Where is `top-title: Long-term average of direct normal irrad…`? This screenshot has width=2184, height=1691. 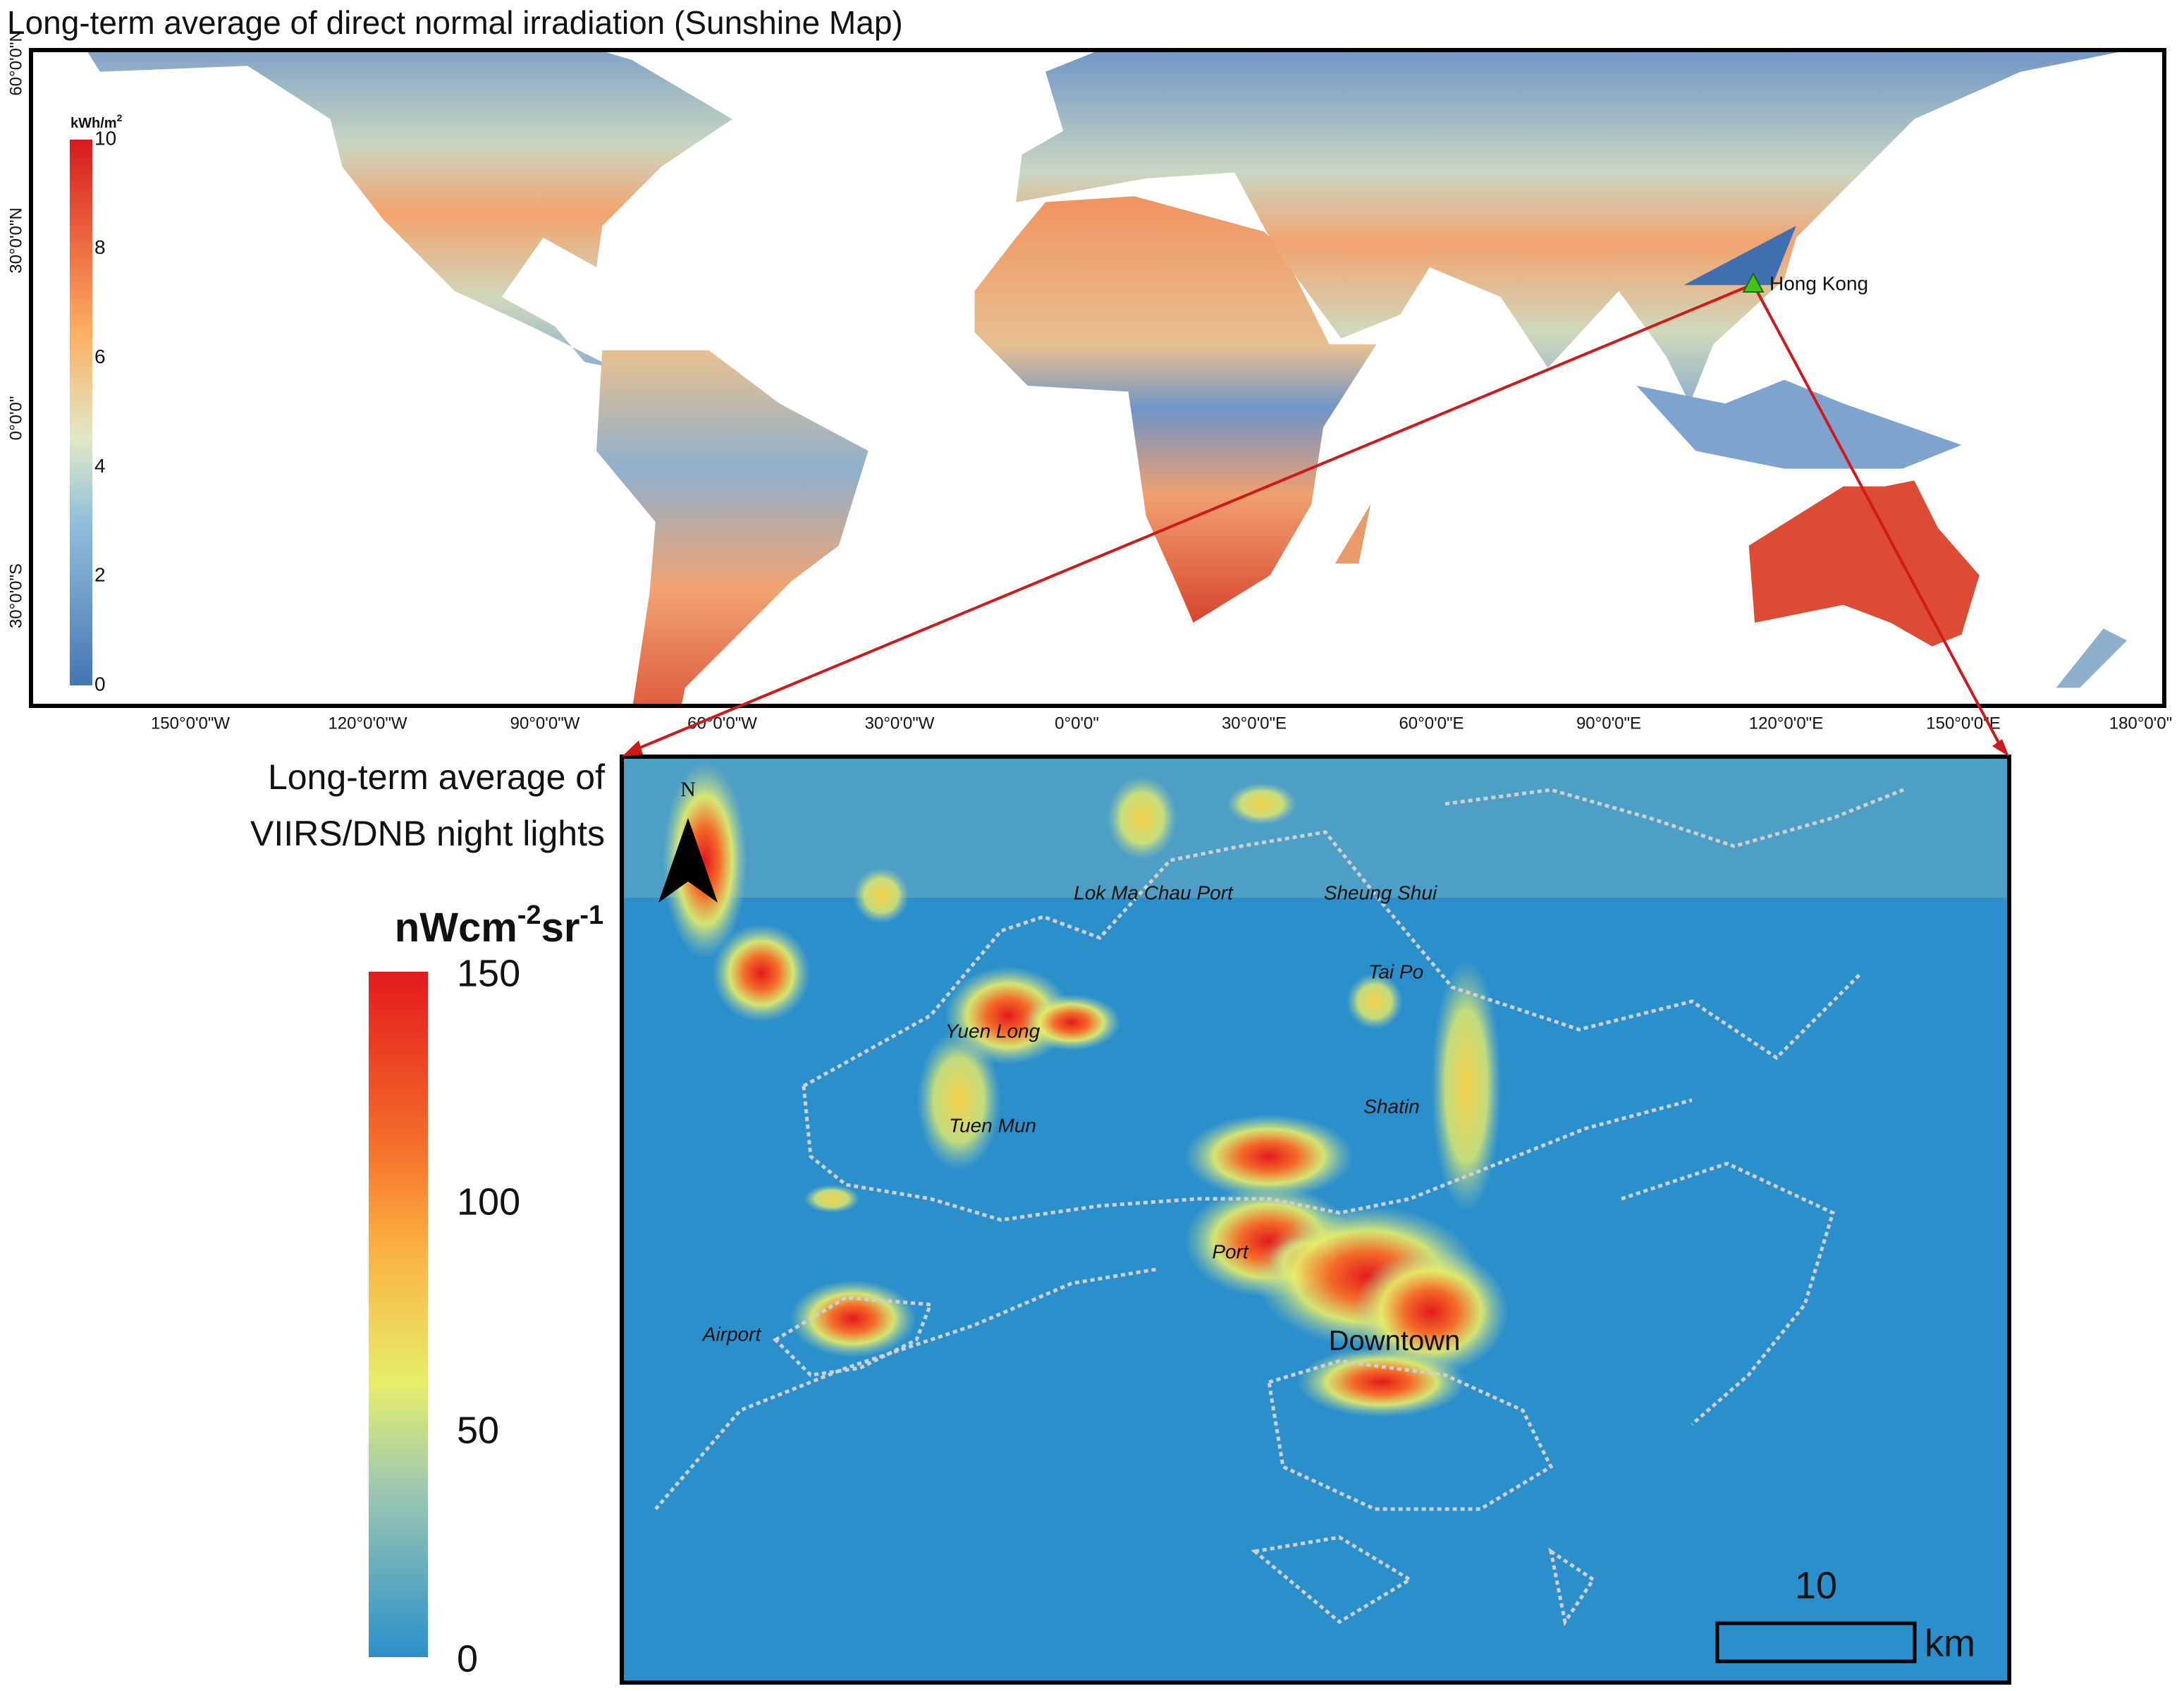
top-title: Long-term average of direct normal irrad… is located at coordinates (455, 23).